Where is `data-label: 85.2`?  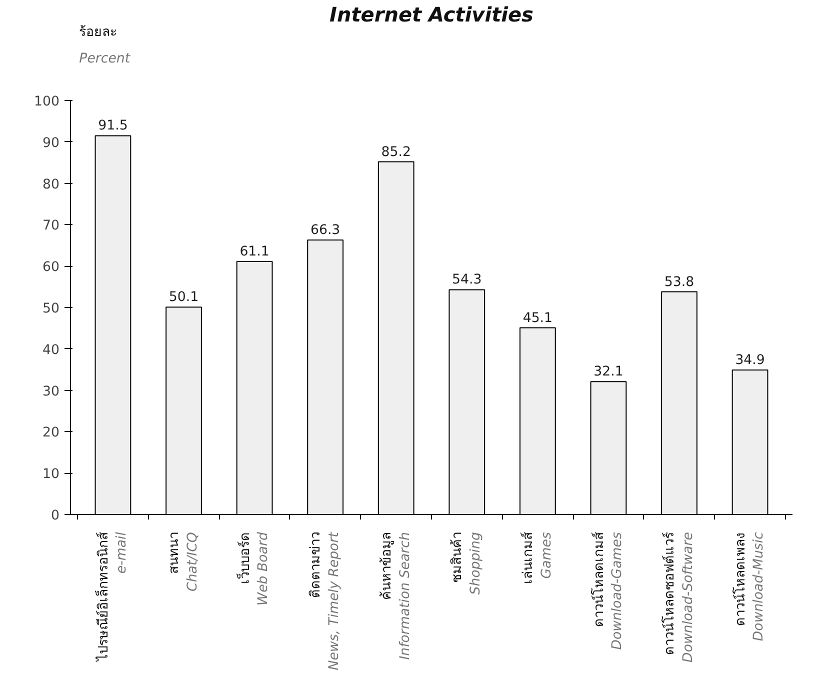 data-label: 85.2 is located at coordinates (396, 152).